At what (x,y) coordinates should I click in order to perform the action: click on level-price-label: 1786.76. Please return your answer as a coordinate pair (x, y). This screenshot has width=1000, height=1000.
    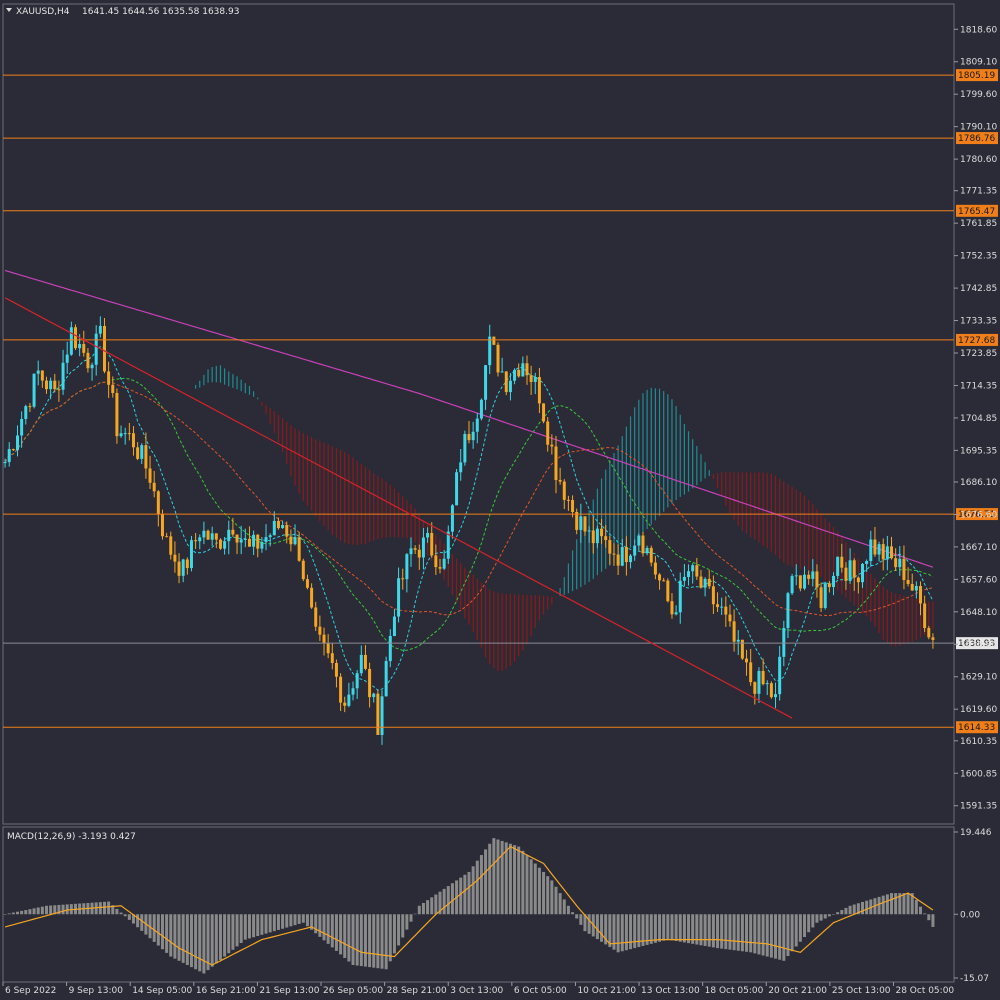
    Looking at the image, I should click on (976, 139).